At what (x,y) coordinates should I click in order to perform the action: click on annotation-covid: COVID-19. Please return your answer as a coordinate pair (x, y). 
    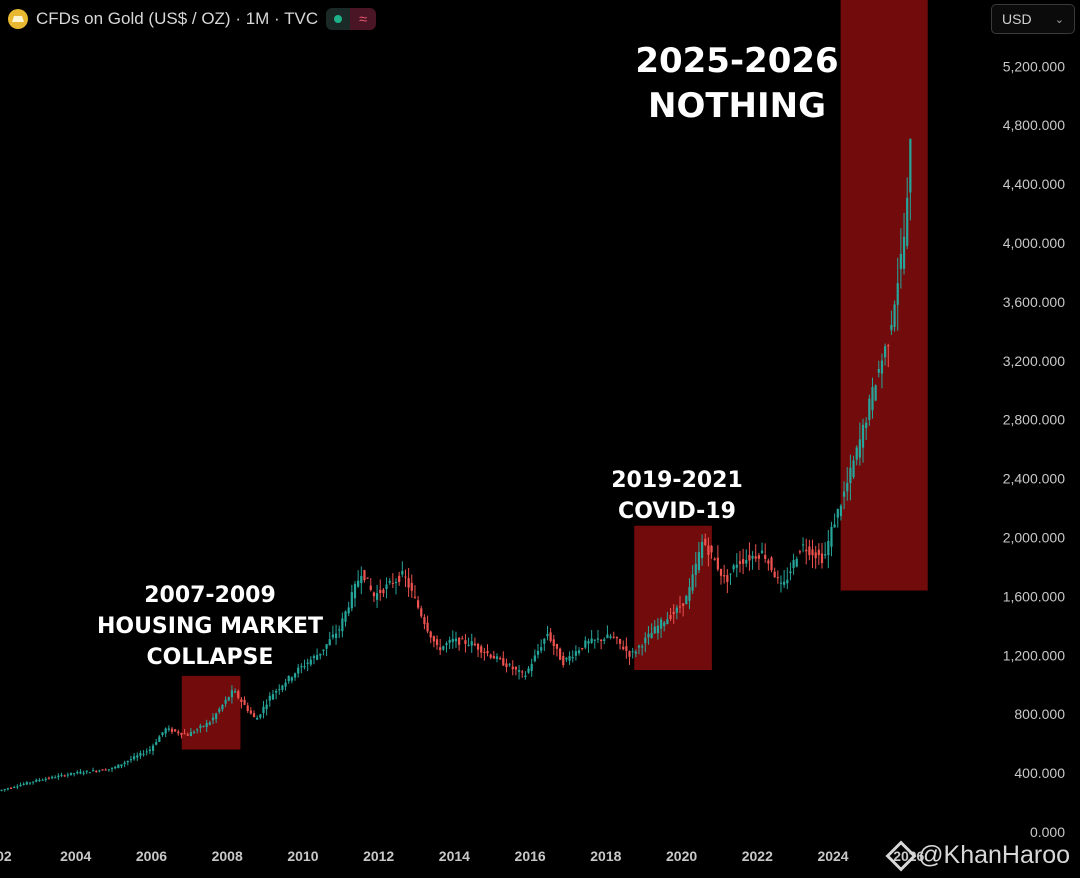
    Looking at the image, I should click on (677, 511).